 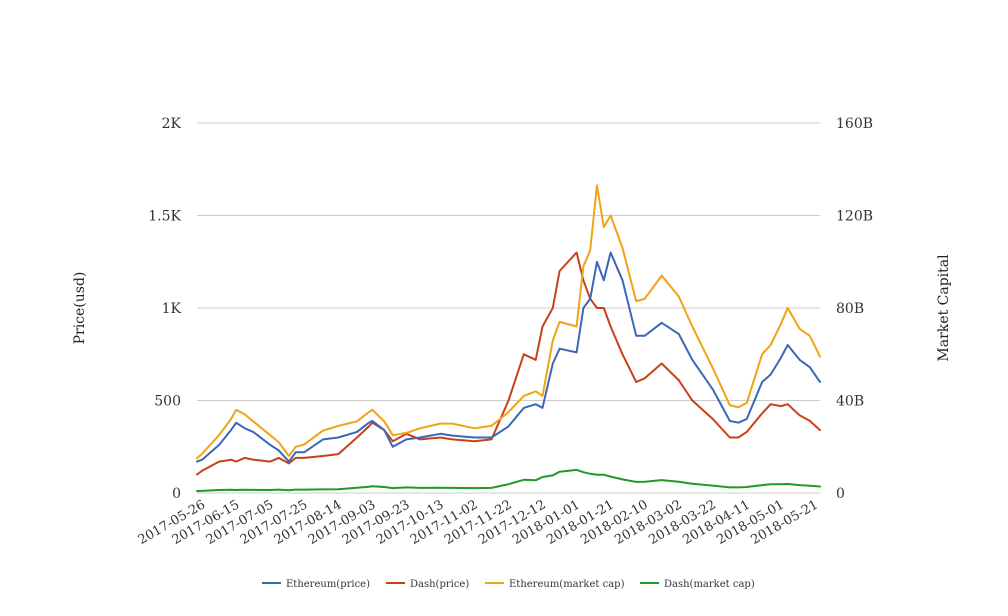 I want to click on y-left-tick-label: 1K, so click(x=172, y=309).